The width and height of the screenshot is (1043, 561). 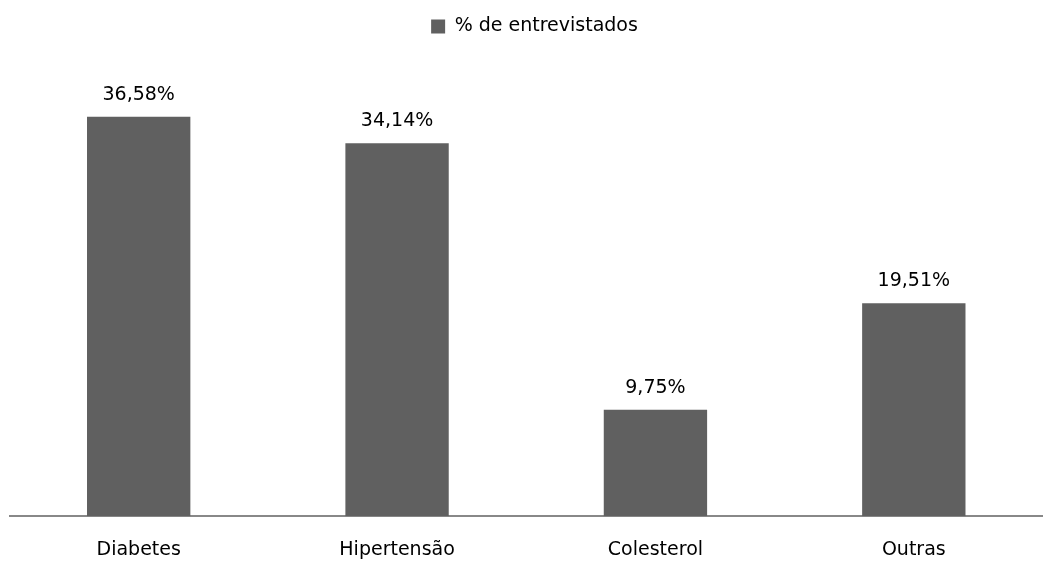 I want to click on data-label: 34,14%, so click(x=397, y=119).